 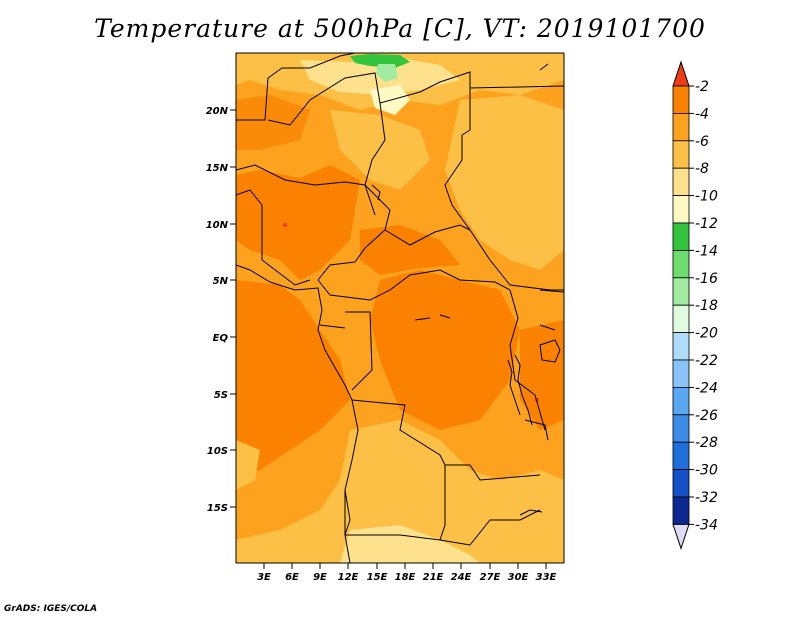 What do you see at coordinates (293, 380) in the screenshot?
I see `warm-region-gulf` at bounding box center [293, 380].